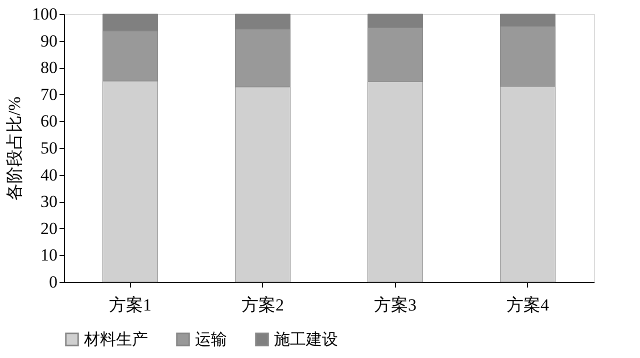  Describe the element at coordinates (14, 148) in the screenshot. I see `y-axis-title: 各阶段占比/%` at that location.